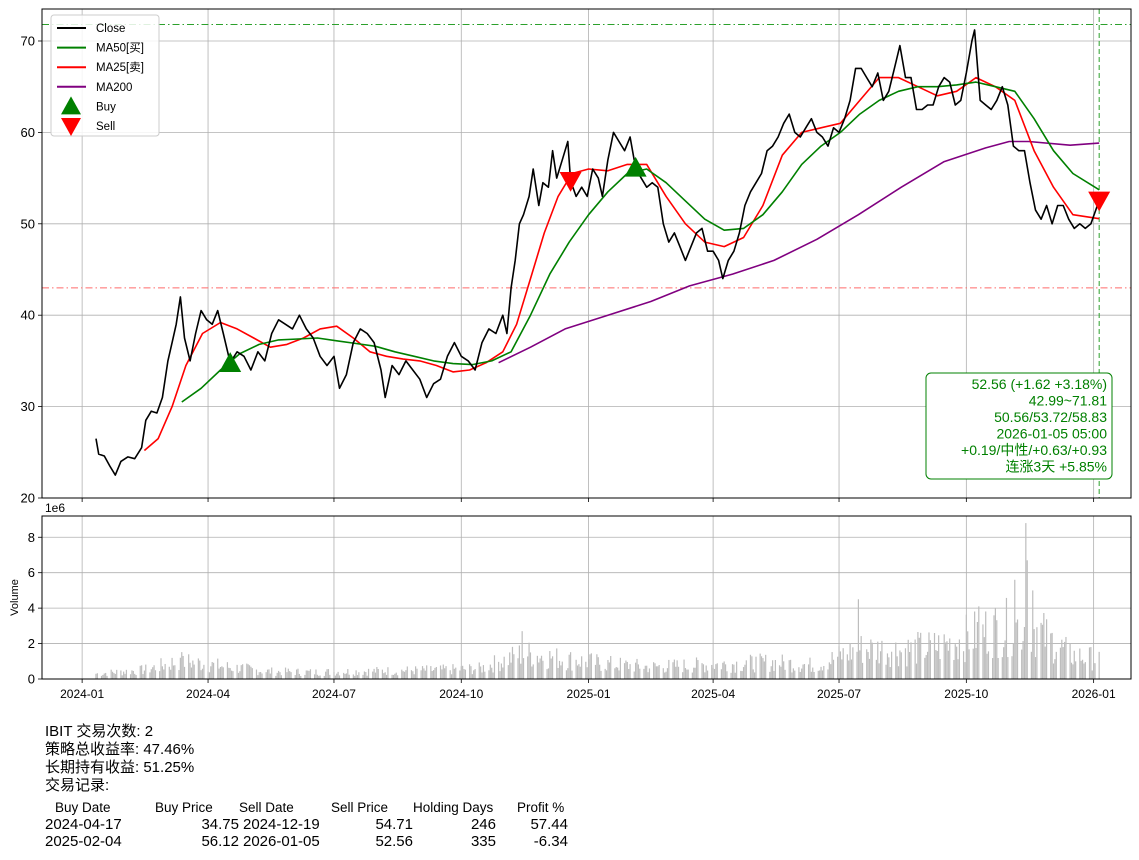 The height and width of the screenshot is (860, 1139). What do you see at coordinates (105, 75) in the screenshot?
I see `legend: Close MA50[买] MA25[卖] MA200 Buy Sell` at bounding box center [105, 75].